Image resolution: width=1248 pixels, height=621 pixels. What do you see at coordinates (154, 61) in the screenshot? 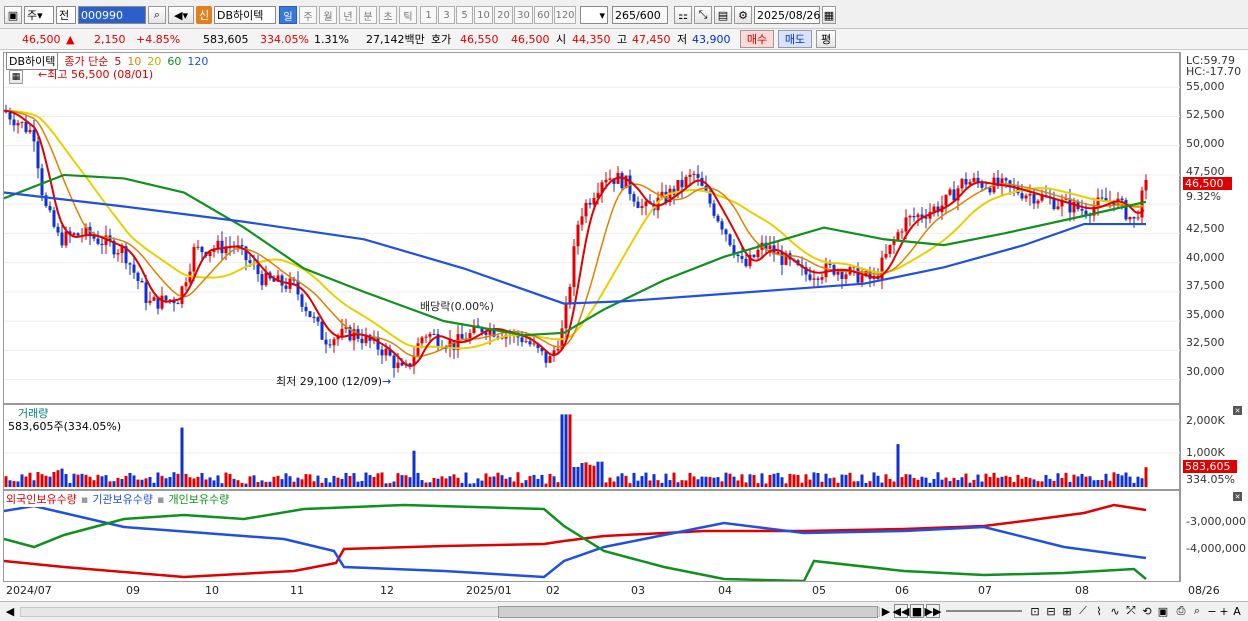
I see `legend-ma-20: 20` at bounding box center [154, 61].